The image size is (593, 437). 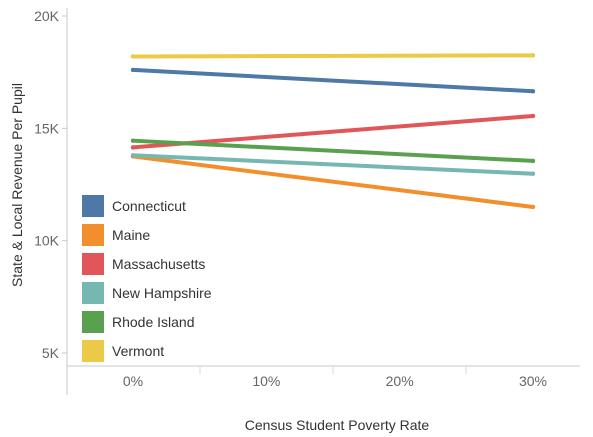 I want to click on y-axis-title: State & Local Revenue Per Pupil, so click(x=17, y=185).